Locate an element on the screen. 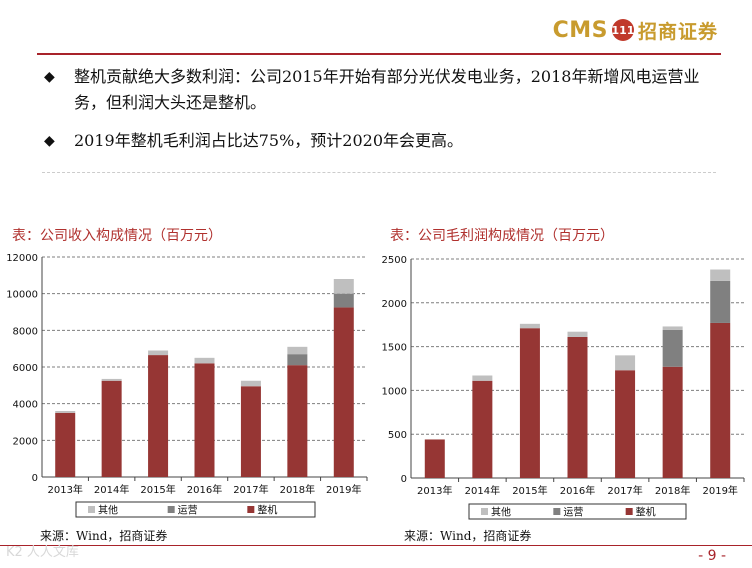 The image size is (752, 568). y-tick-label: 12000 is located at coordinates (22, 258).